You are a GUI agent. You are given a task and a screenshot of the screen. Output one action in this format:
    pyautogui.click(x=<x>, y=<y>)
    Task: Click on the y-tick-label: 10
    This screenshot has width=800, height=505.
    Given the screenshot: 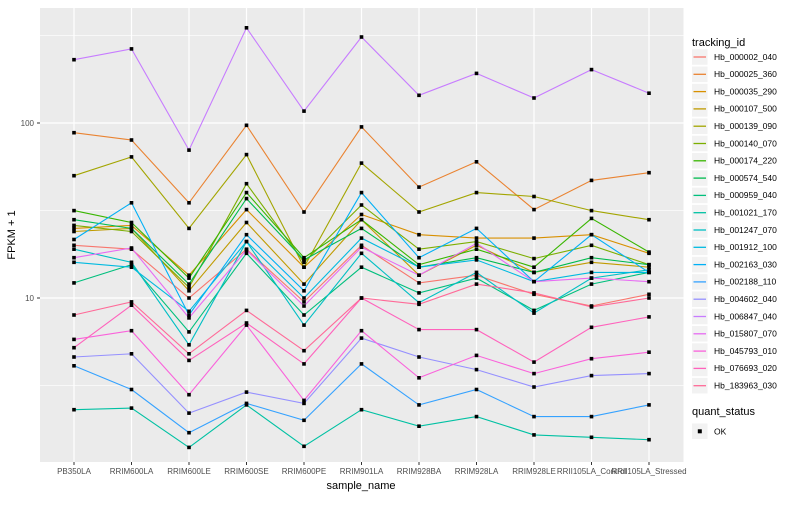 What is the action you would take?
    pyautogui.click(x=29, y=298)
    